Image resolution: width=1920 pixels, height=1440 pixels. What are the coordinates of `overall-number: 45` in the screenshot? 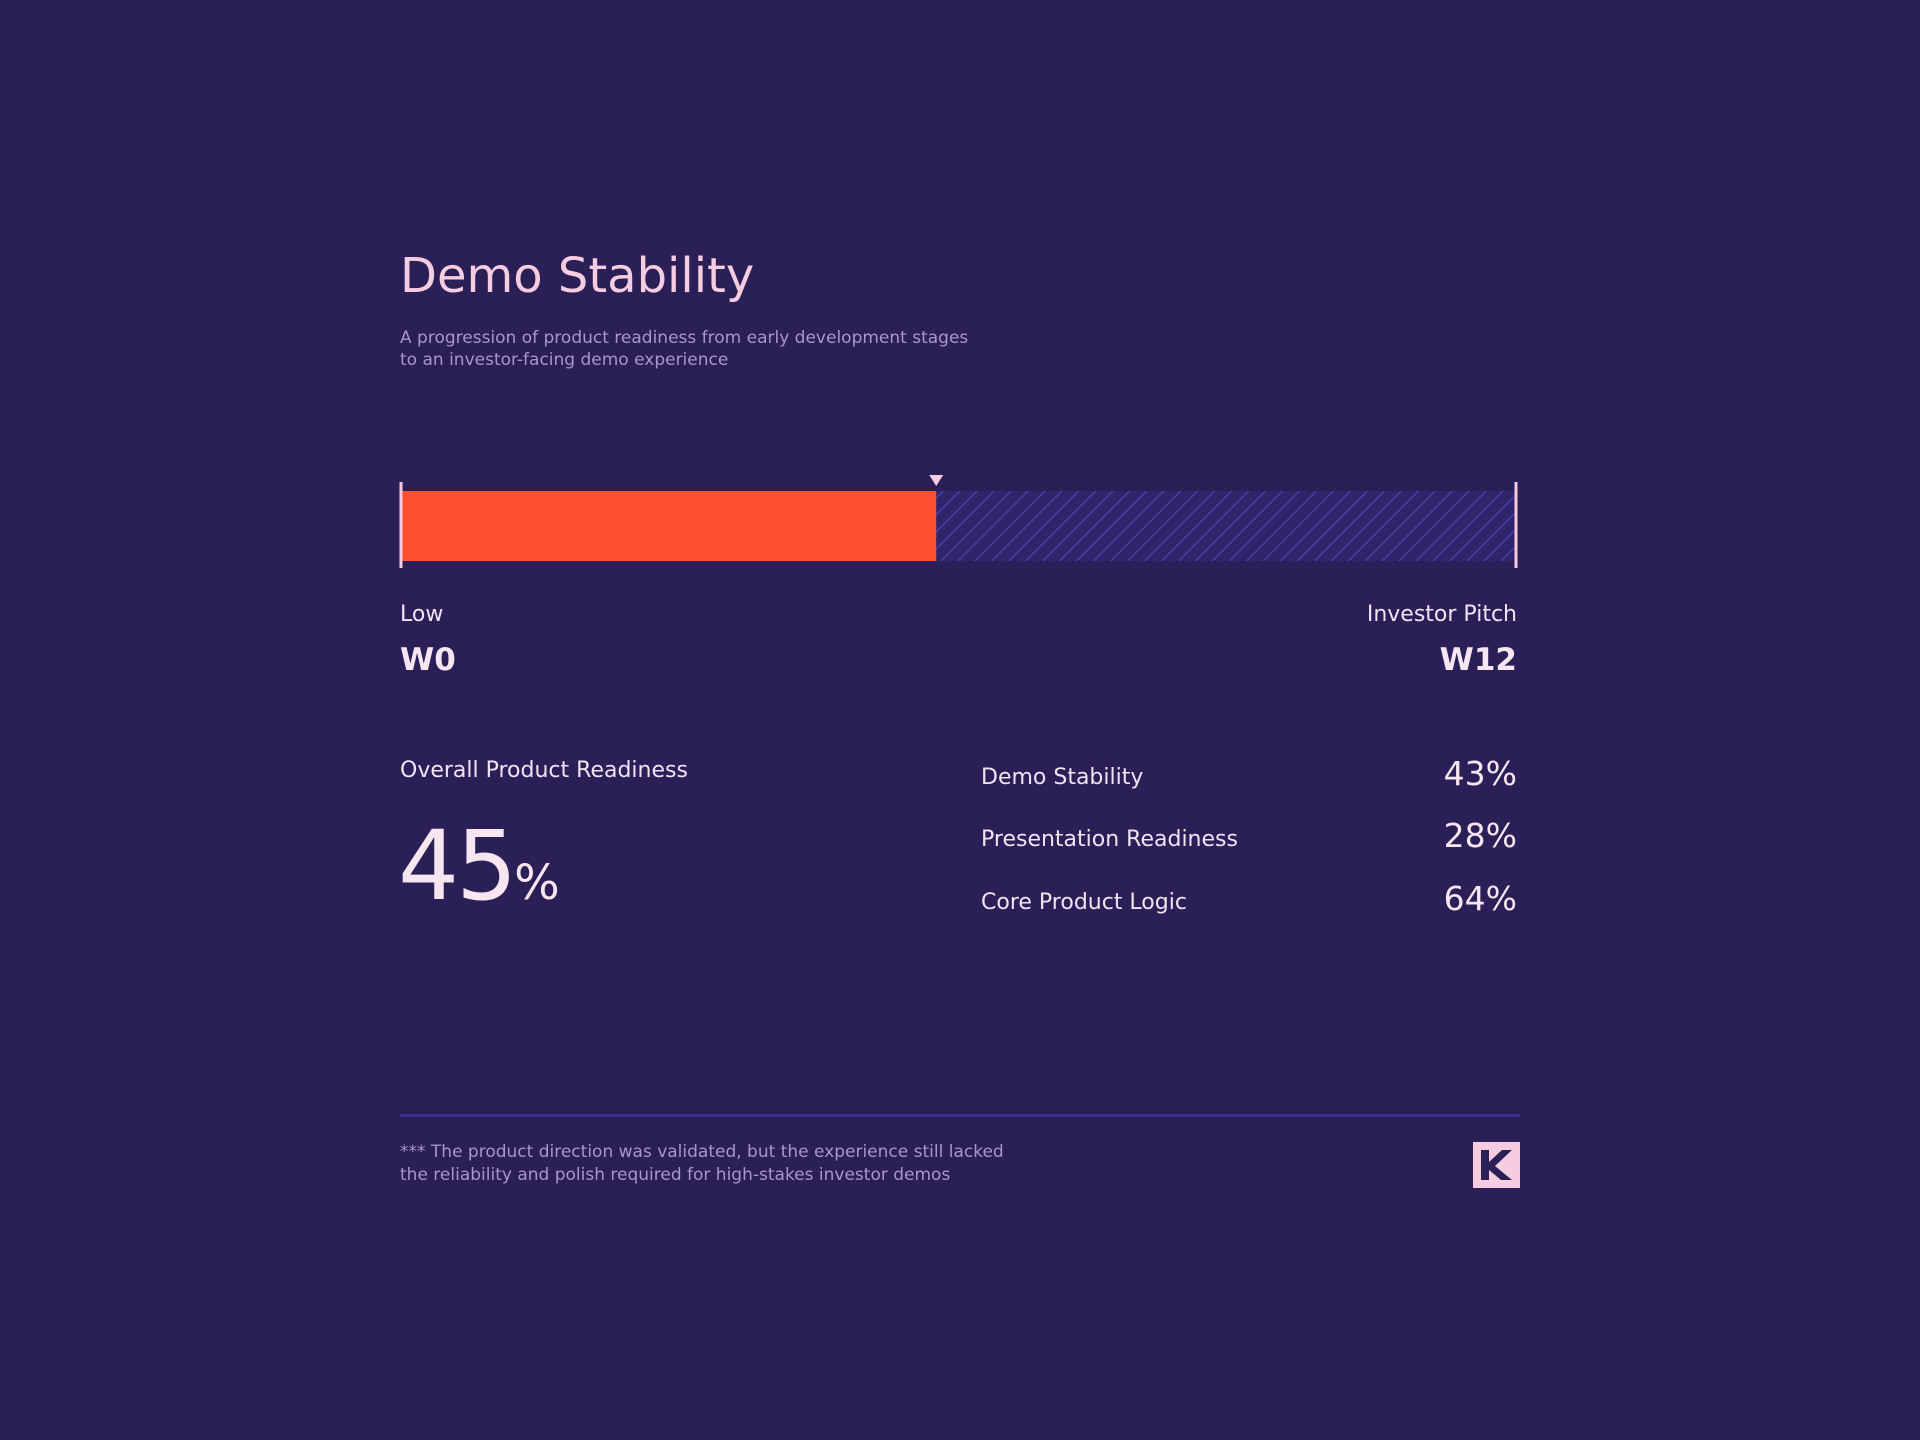 It's located at (457, 866).